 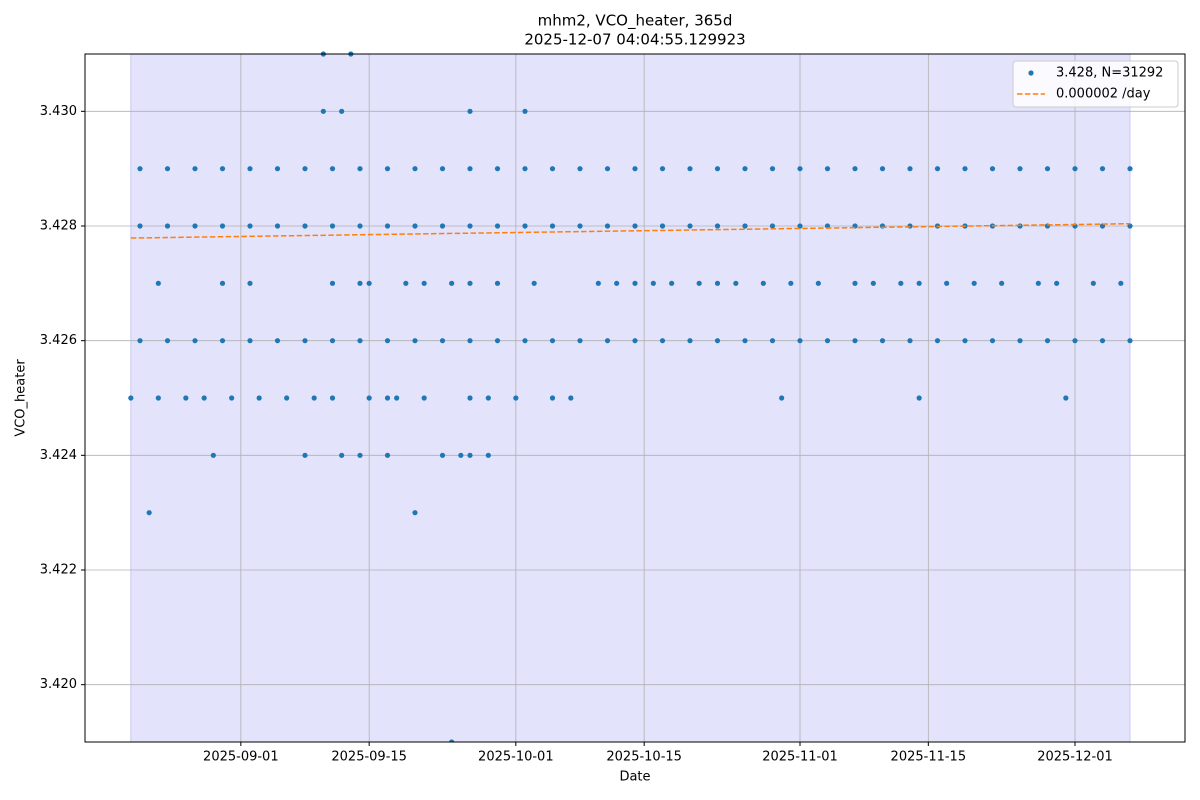 What do you see at coordinates (516, 757) in the screenshot?
I see `x-tick-label: 2025-10-01` at bounding box center [516, 757].